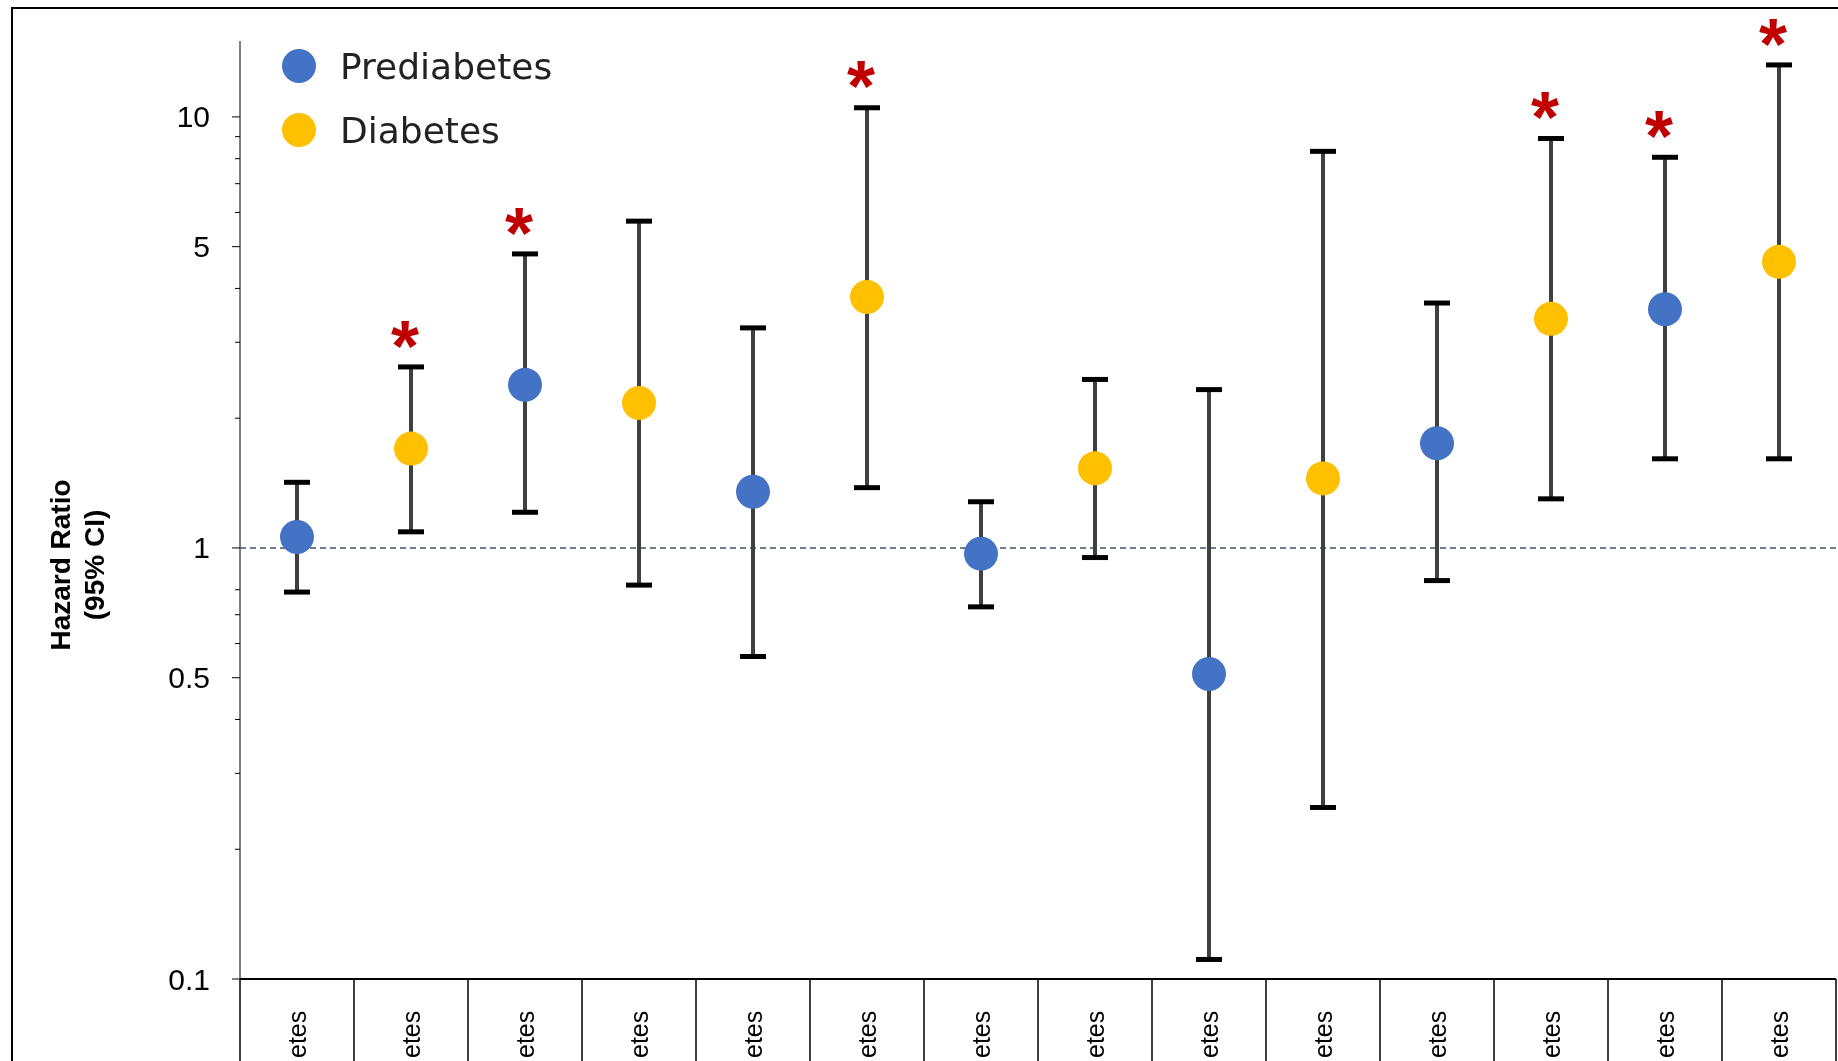 The image size is (1838, 1061). Describe the element at coordinates (189, 678) in the screenshot. I see `y-tick-label: 0.5` at that location.